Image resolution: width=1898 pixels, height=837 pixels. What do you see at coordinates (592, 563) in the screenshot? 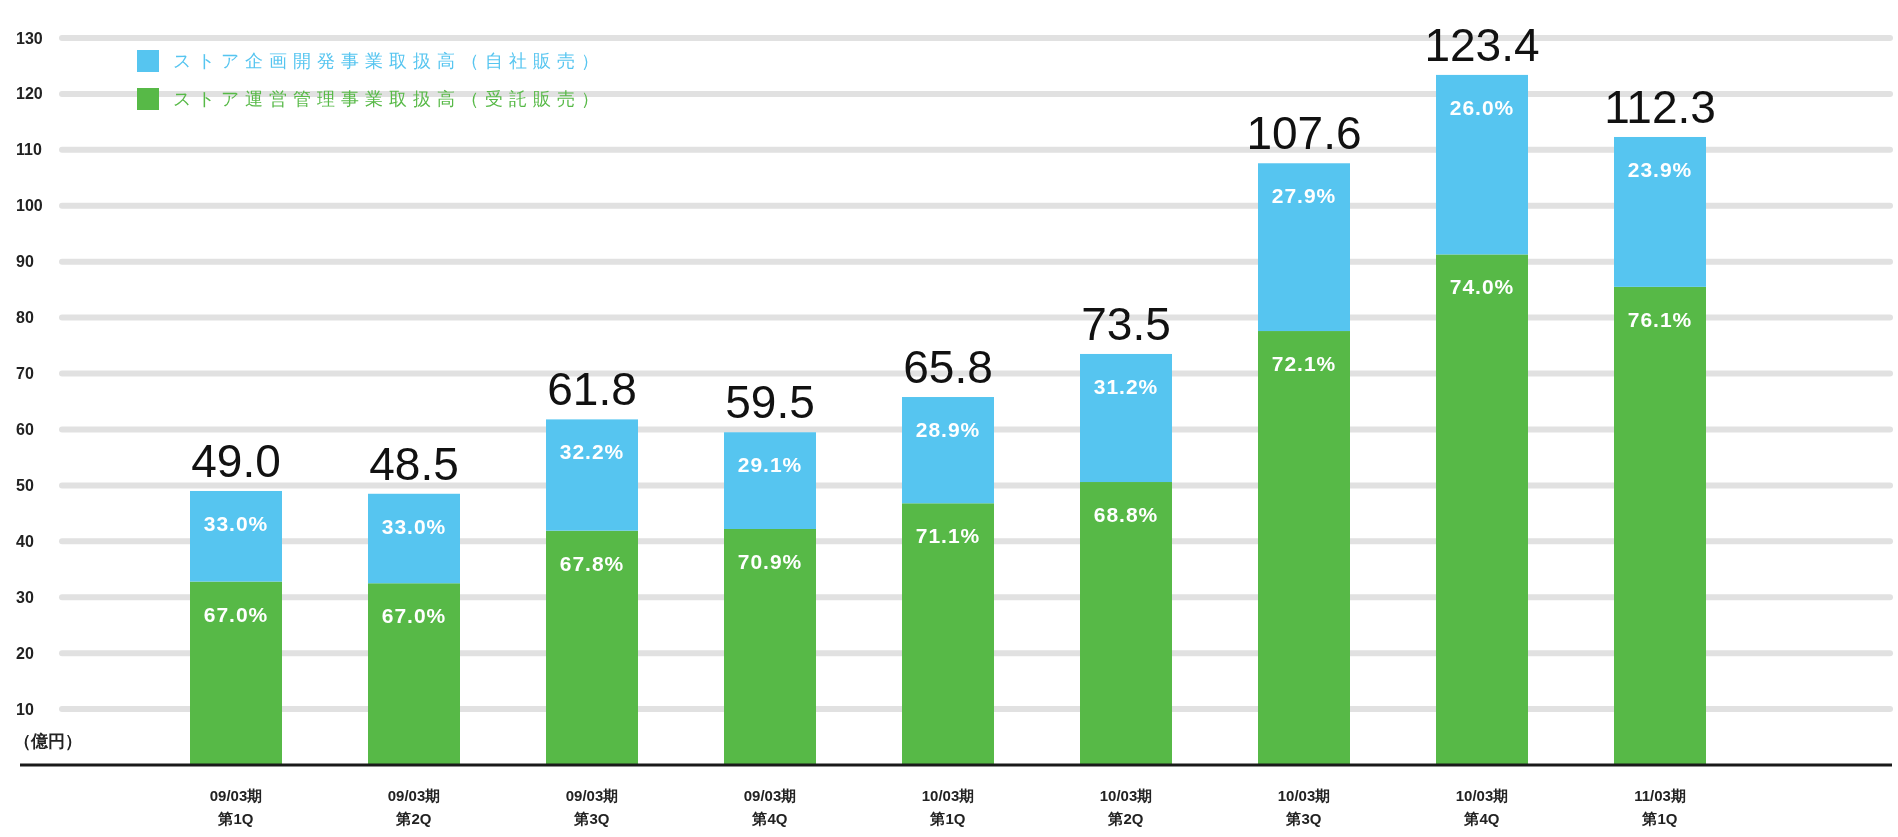
I see `annotation: 67.8%` at bounding box center [592, 563].